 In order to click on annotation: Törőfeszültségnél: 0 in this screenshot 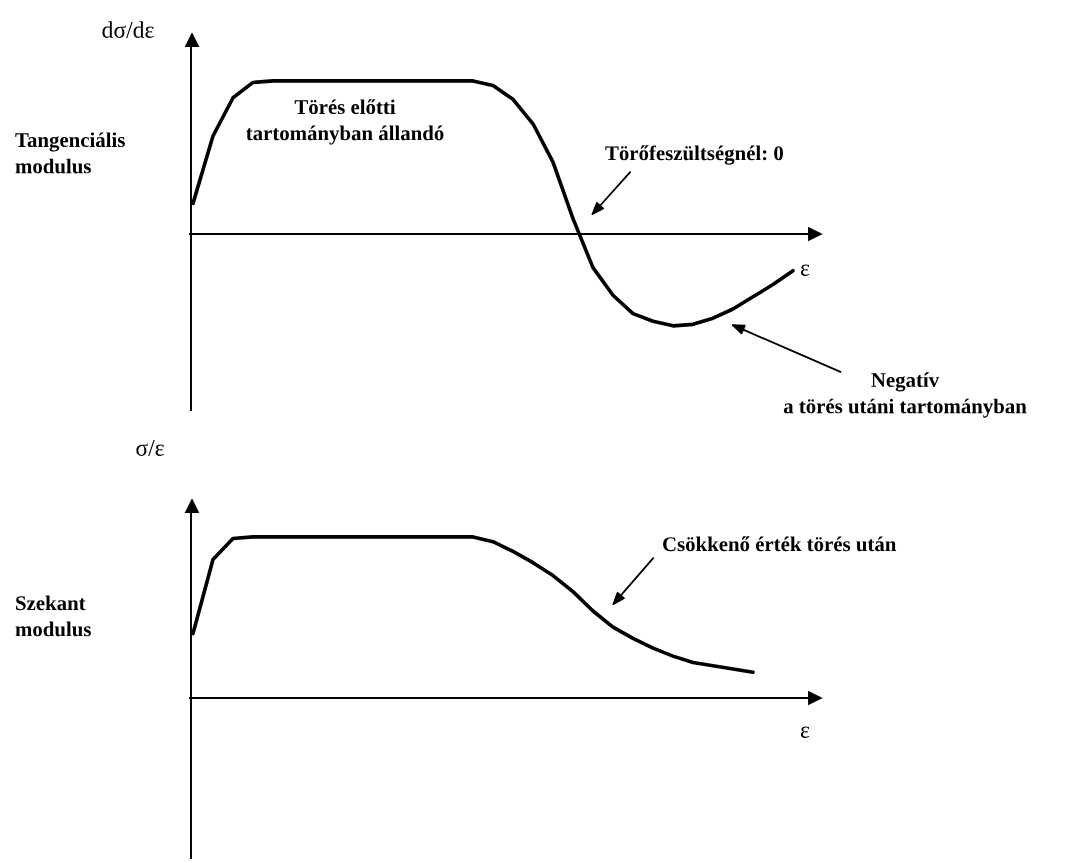, I will do `click(694, 155)`.